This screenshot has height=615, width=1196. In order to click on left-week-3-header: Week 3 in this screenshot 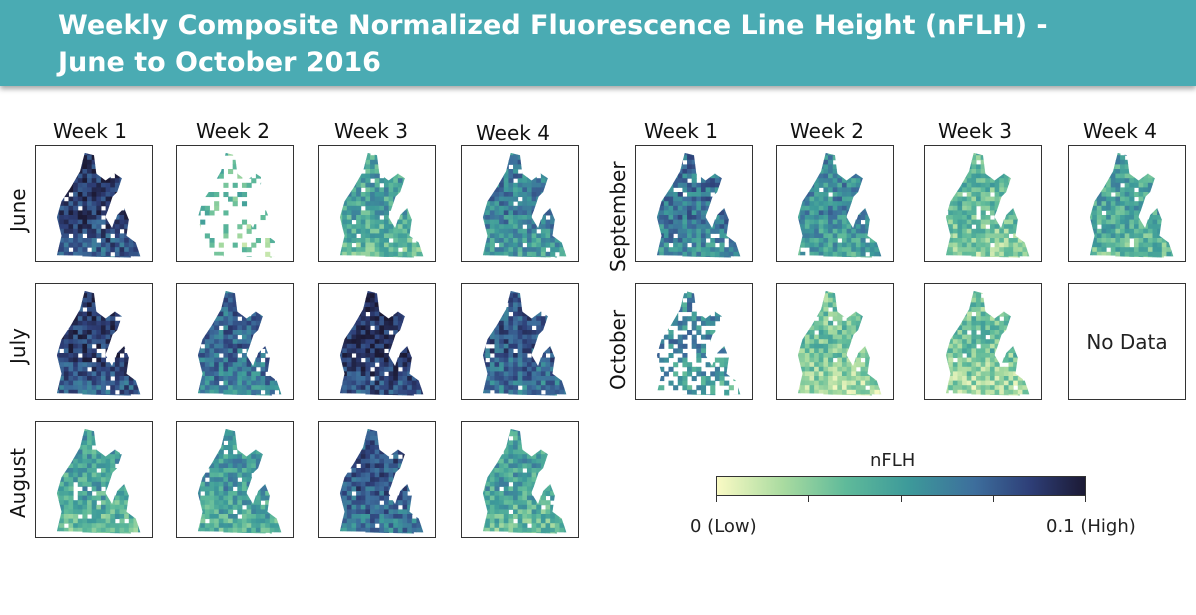, I will do `click(371, 131)`.